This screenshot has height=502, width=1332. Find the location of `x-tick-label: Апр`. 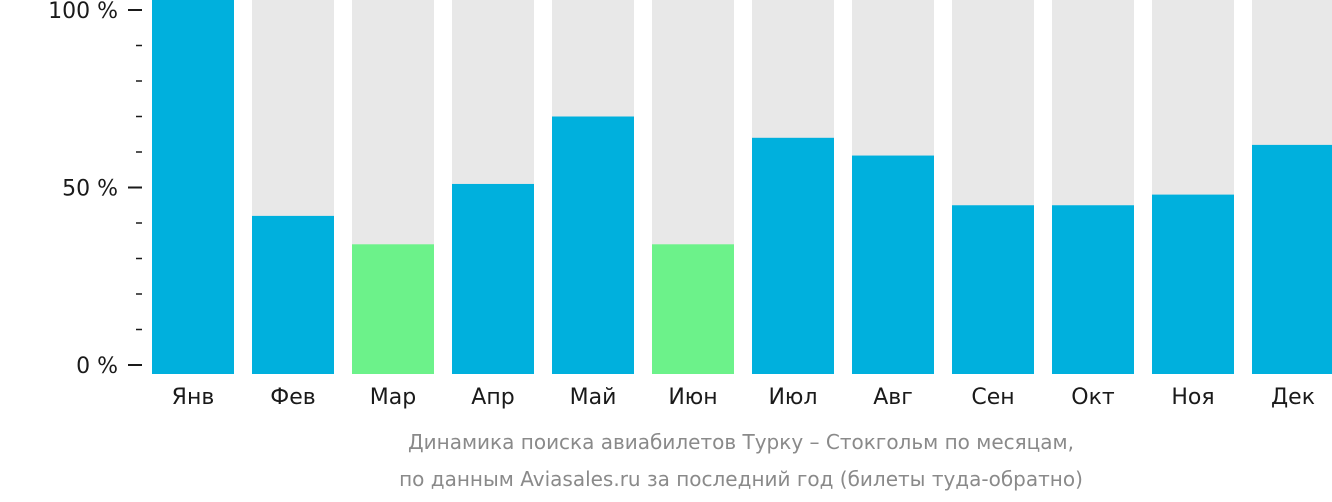

x-tick-label: Апр is located at coordinates (492, 397).